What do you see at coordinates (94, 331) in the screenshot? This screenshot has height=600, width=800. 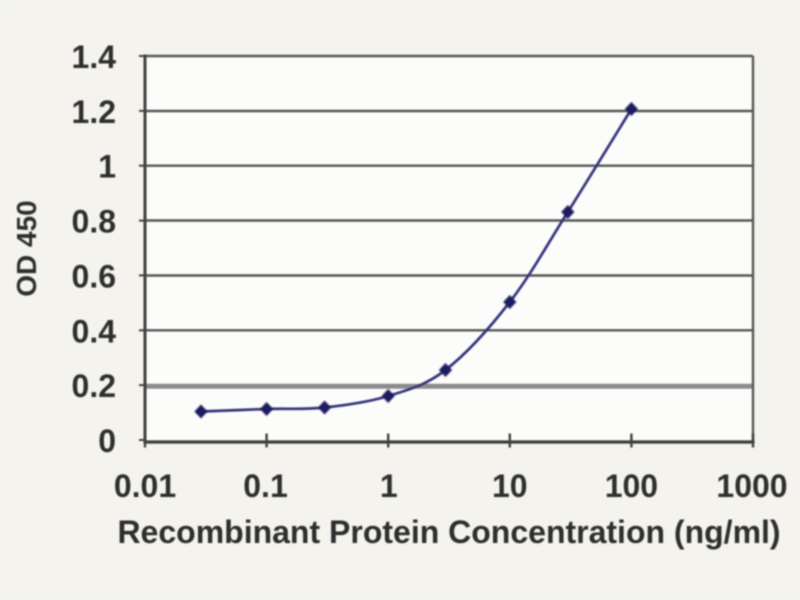 I see `svg-text: 0.4` at bounding box center [94, 331].